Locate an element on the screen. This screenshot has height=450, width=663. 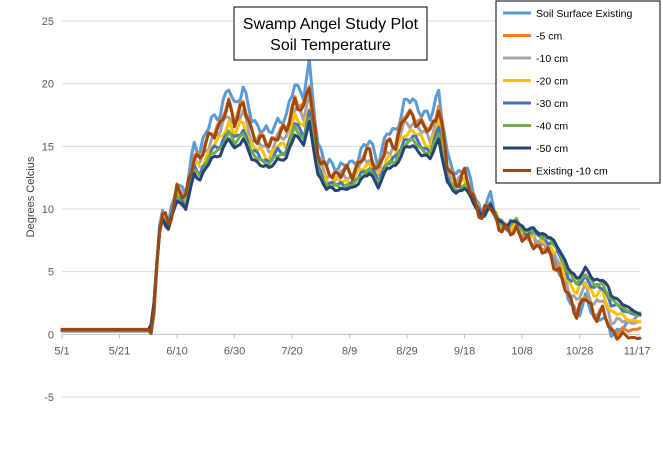
chart-title: Swamp Angel Study Plot Soil Temperature is located at coordinates (330, 33).